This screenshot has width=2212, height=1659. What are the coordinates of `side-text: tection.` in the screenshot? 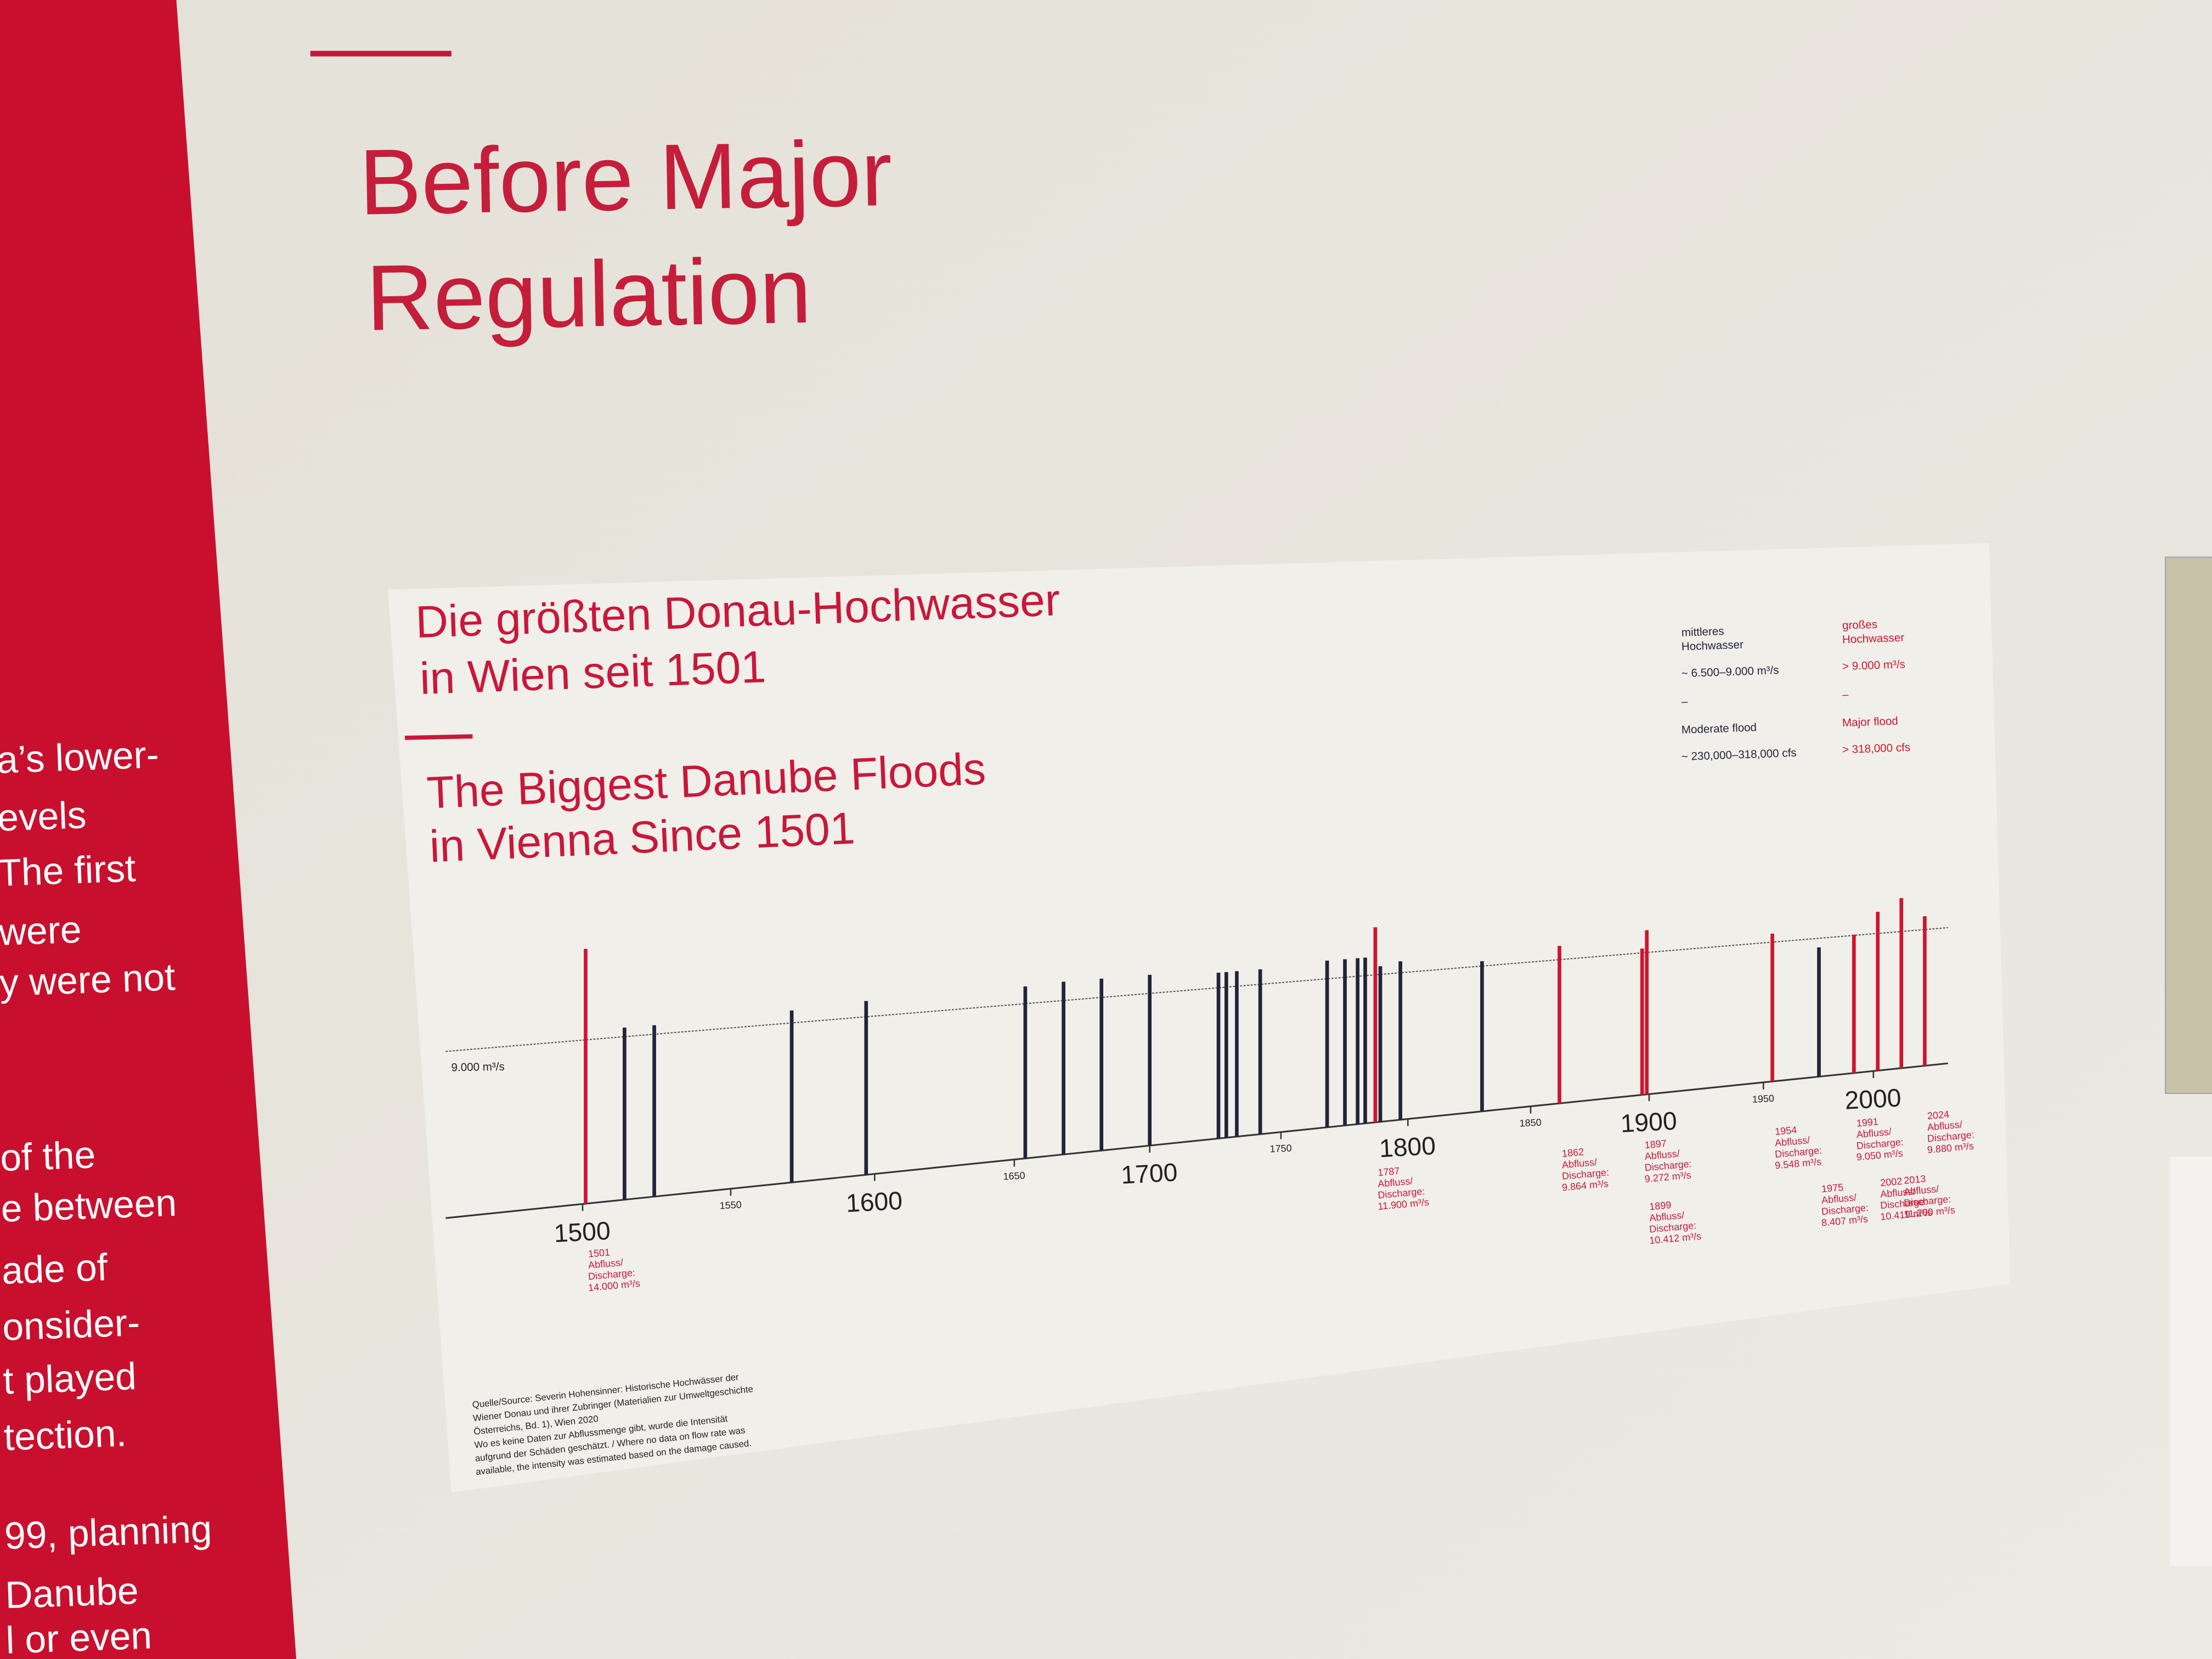 It's located at (65, 1435).